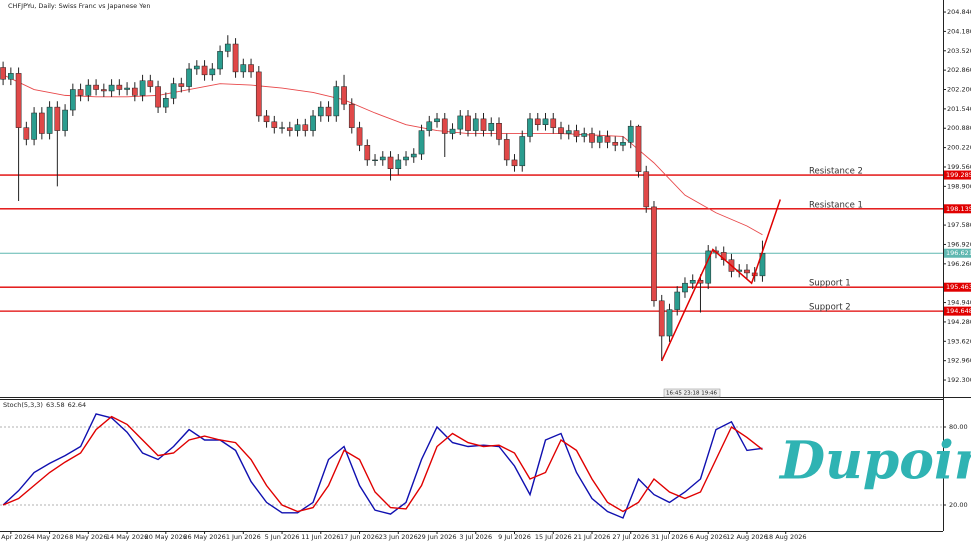 This screenshot has width=971, height=541. I want to click on y-tick-label: 202.860, so click(959, 70).